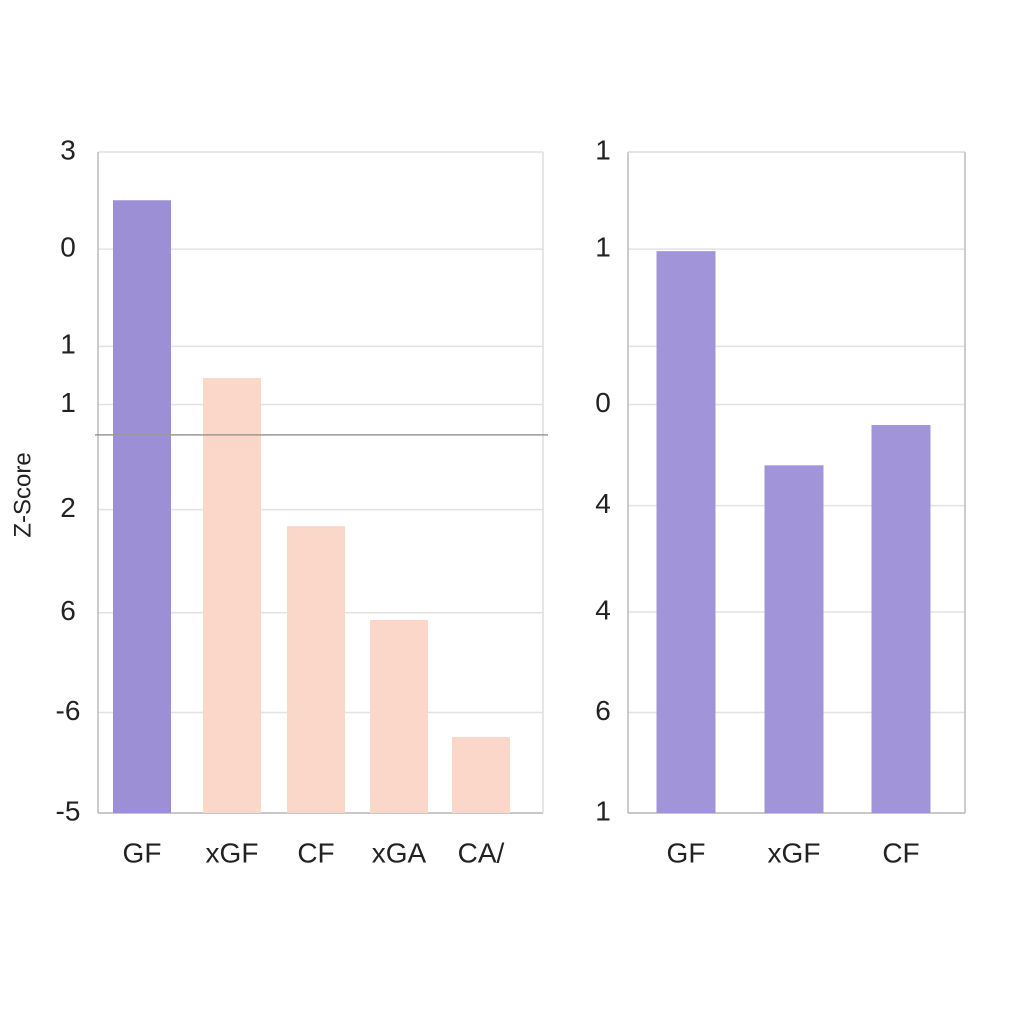  Describe the element at coordinates (68, 149) in the screenshot. I see `y-tick-label: 3` at that location.